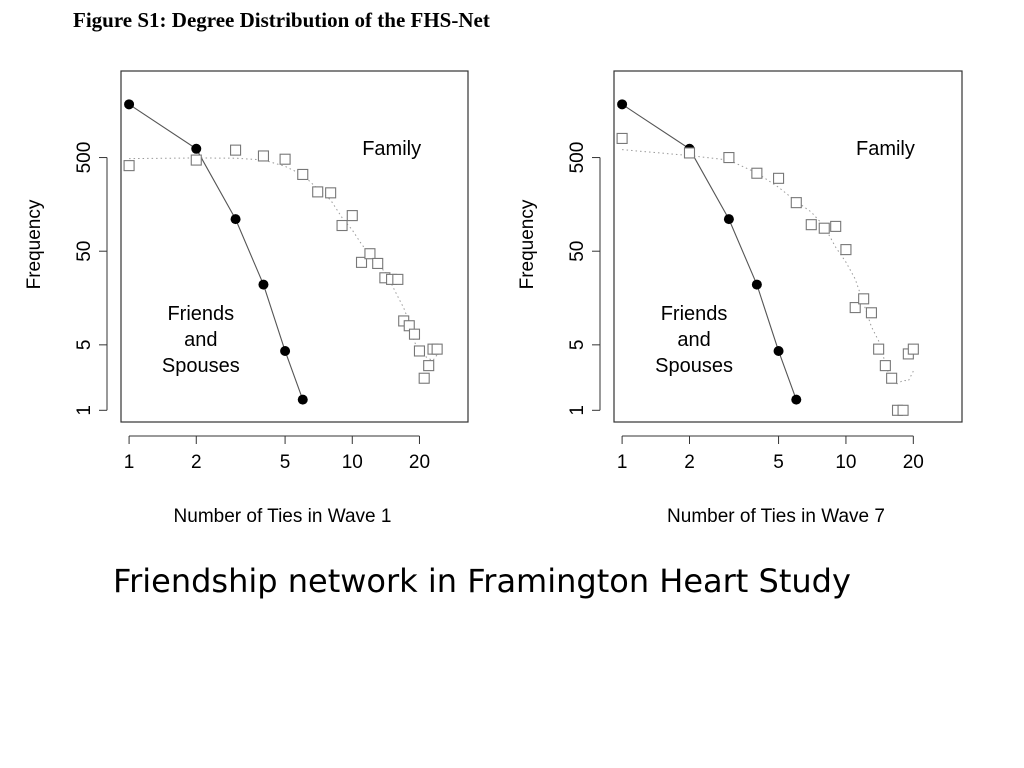  I want to click on x-axis-label: Number of Ties in Wave 7, so click(776, 516).